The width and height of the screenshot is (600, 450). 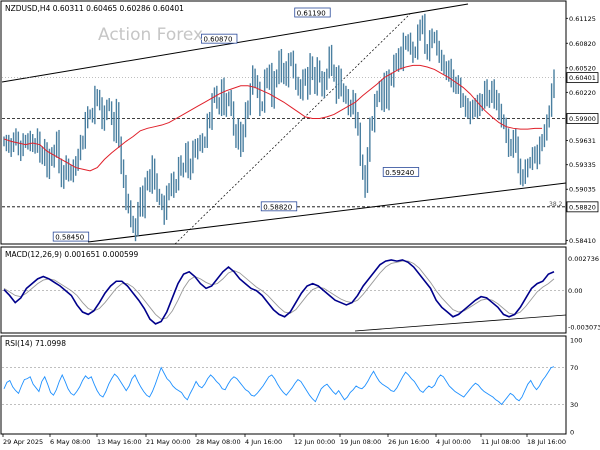 What do you see at coordinates (23, 442) in the screenshot?
I see `x-axis-label: 29 Apr 2025` at bounding box center [23, 442].